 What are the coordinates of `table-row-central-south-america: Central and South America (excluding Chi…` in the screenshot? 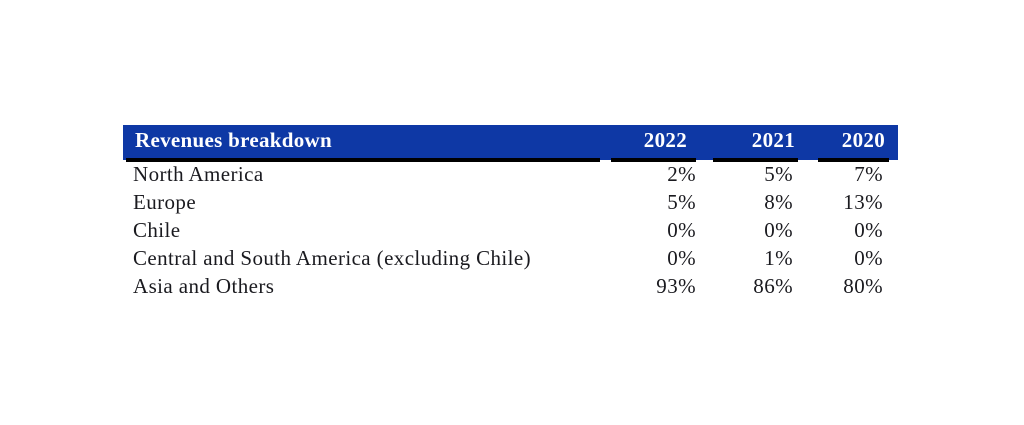 It's located at (510, 258).